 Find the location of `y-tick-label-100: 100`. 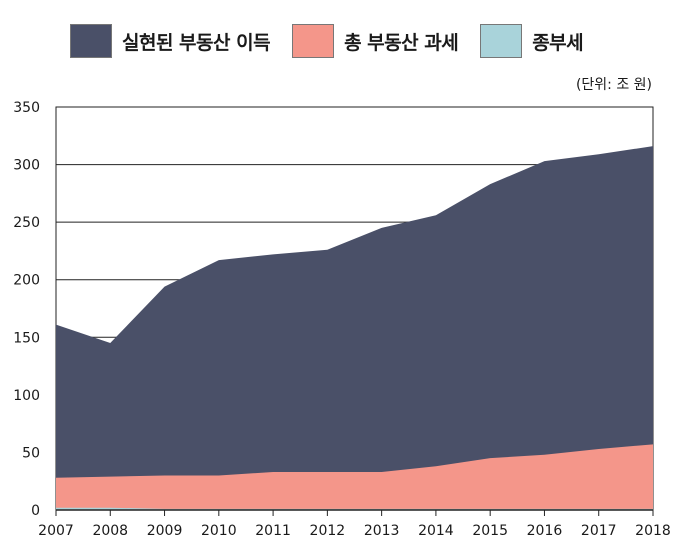

y-tick-label-100: 100 is located at coordinates (26, 396).